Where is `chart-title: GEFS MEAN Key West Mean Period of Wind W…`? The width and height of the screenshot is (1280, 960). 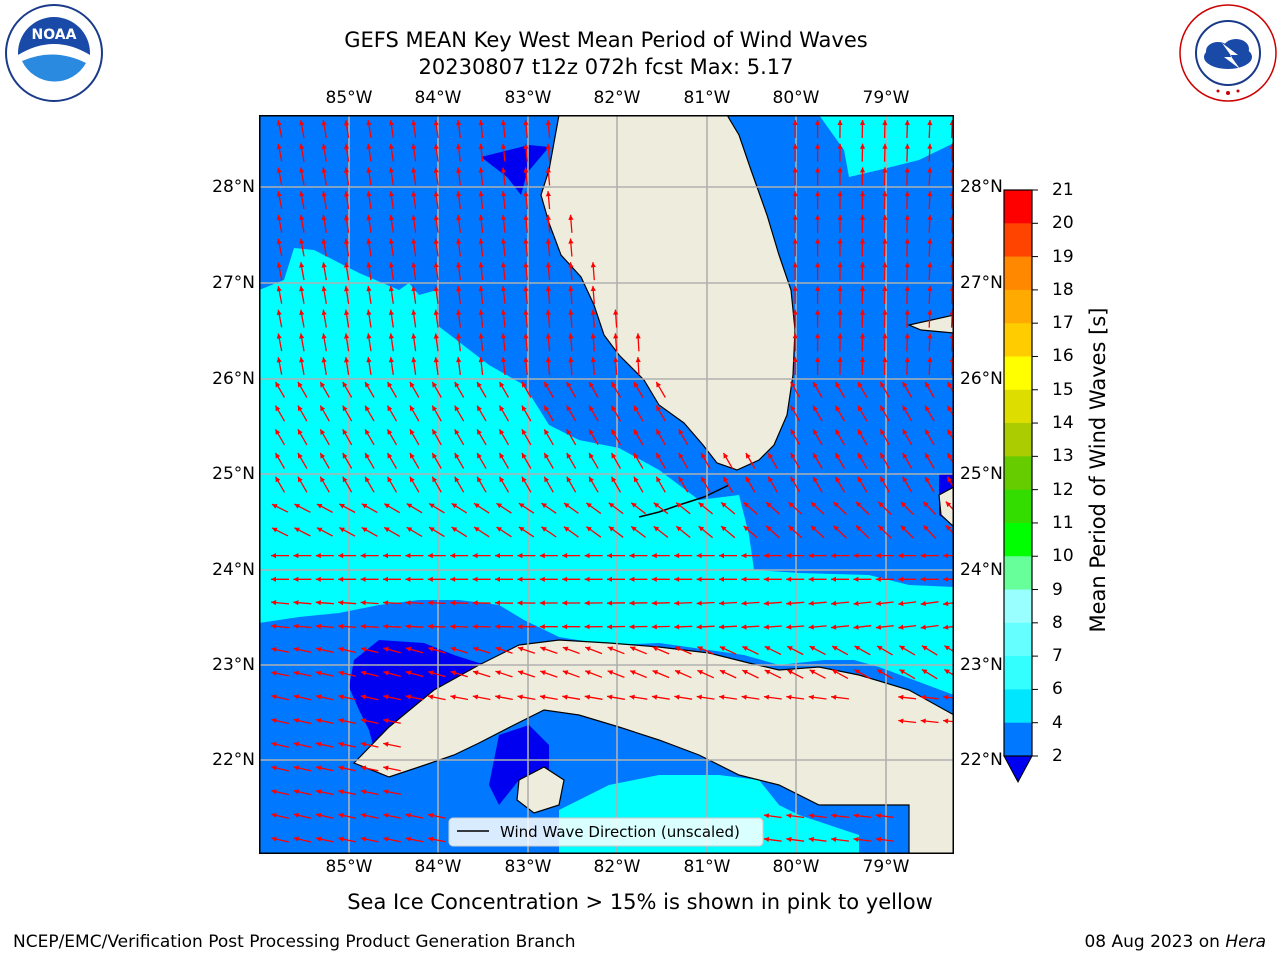 chart-title: GEFS MEAN Key West Mean Period of Wind W… is located at coordinates (606, 40).